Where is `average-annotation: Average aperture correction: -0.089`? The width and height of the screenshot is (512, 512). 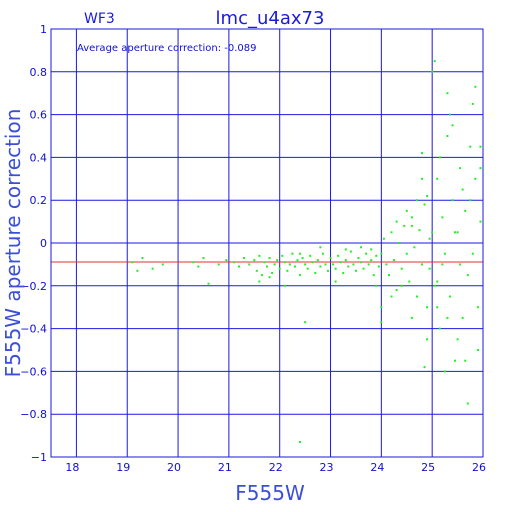
average-annotation: Average aperture correction: -0.089 is located at coordinates (167, 48).